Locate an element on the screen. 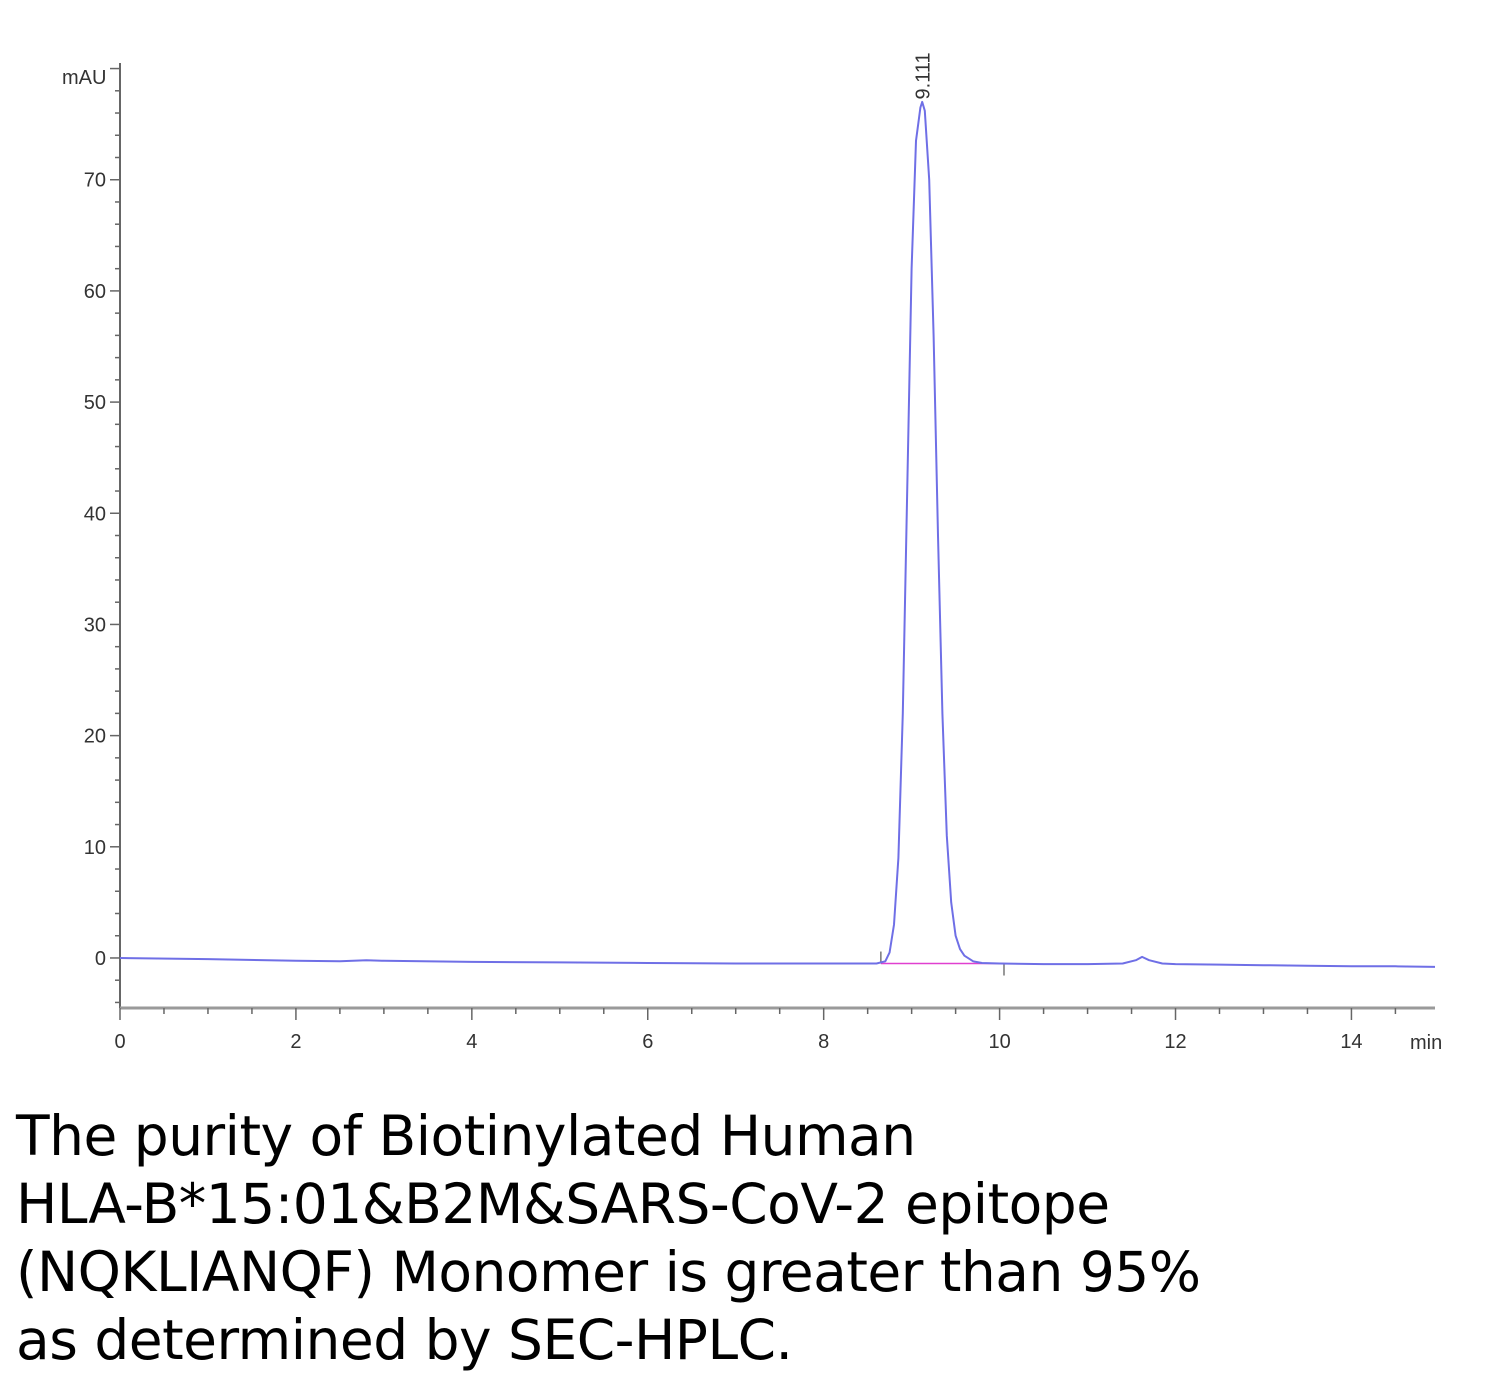  caption-line: HLA-B*15:01&B2M&SARS-CoV-2 epitope is located at coordinates (563, 1204).